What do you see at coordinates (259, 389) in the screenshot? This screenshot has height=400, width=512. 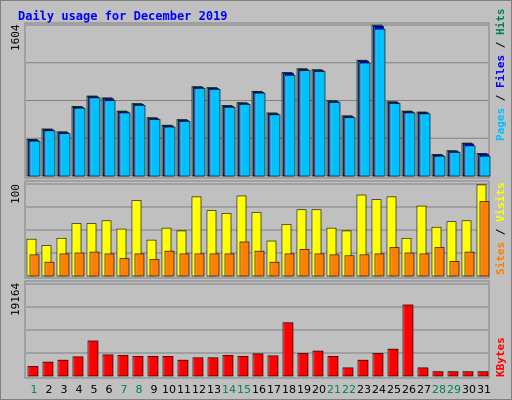 I see `x-tick-label-16: 16` at bounding box center [259, 389].